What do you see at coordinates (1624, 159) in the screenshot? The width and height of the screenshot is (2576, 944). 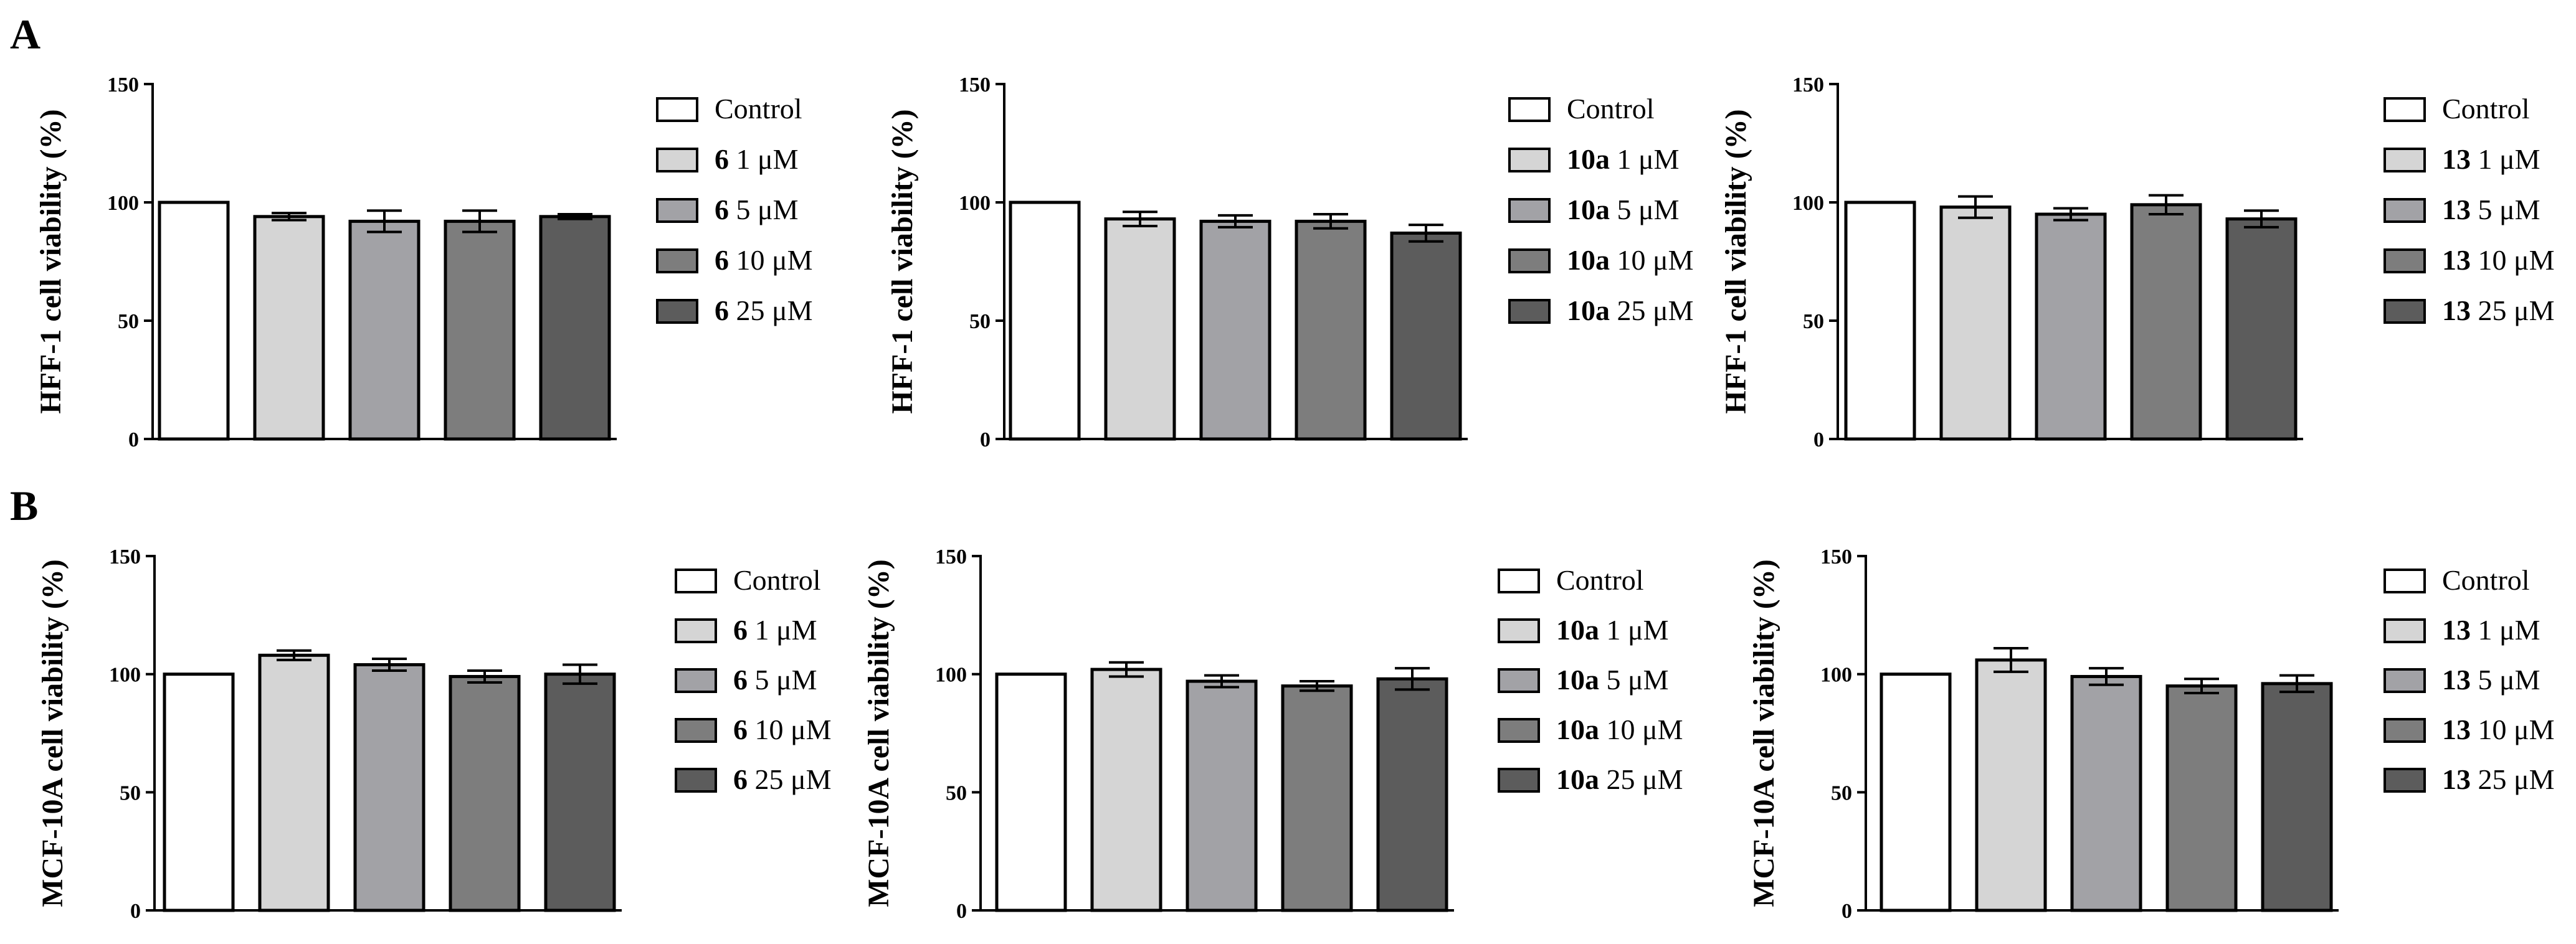 I see `legend-label: 10a 1 μM` at bounding box center [1624, 159].